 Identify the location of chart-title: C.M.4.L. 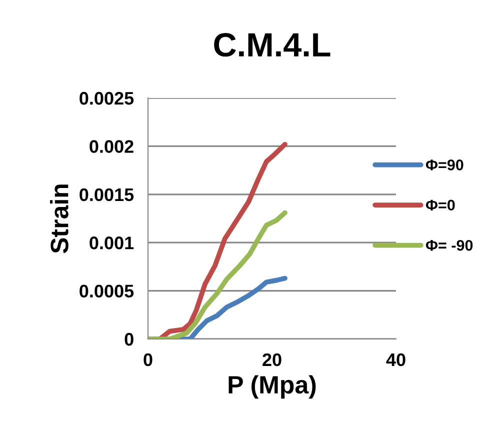
(272, 45).